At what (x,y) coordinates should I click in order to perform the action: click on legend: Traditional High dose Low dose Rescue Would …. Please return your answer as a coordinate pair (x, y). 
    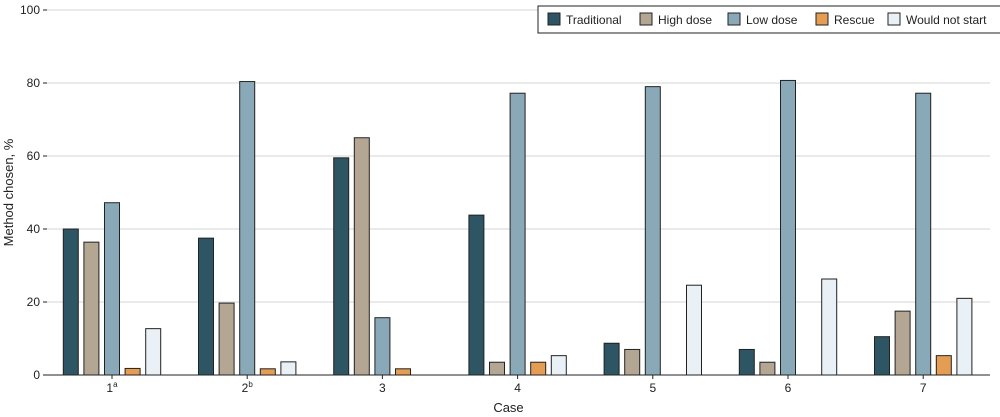
    Looking at the image, I should click on (768, 19).